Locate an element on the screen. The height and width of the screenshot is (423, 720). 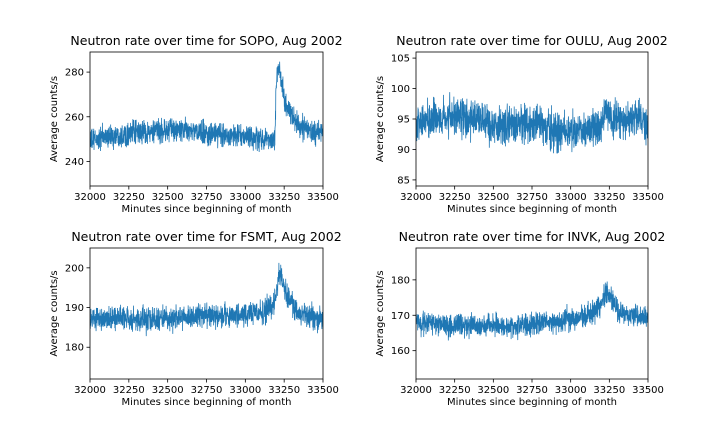
y-tick-label: 260 is located at coordinates (74, 117).